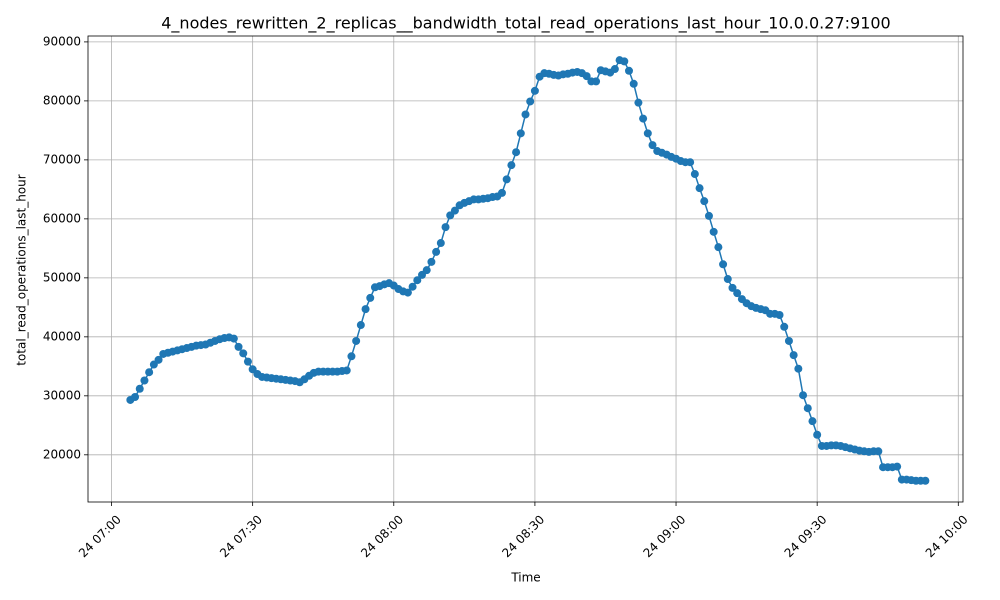 The image size is (1000, 600). Describe the element at coordinates (62, 100) in the screenshot. I see `y-tick-label: 80000` at that location.